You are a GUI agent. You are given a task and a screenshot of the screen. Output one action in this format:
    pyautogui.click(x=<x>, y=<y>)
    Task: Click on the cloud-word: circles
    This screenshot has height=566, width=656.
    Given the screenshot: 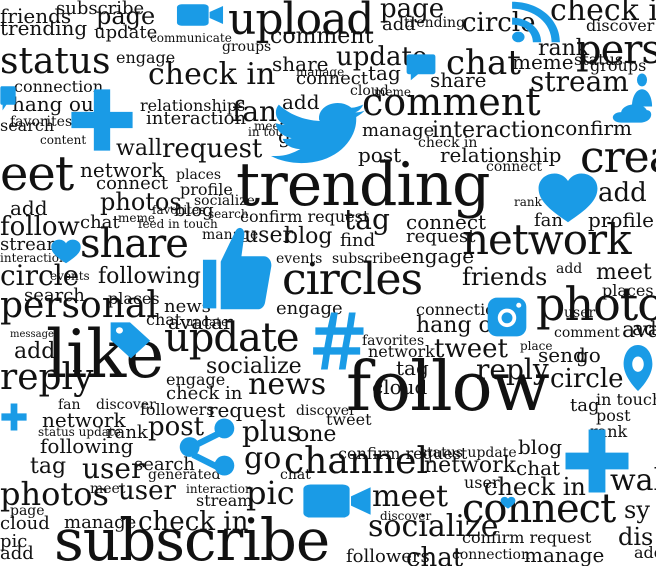 What is the action you would take?
    pyautogui.click(x=352, y=279)
    